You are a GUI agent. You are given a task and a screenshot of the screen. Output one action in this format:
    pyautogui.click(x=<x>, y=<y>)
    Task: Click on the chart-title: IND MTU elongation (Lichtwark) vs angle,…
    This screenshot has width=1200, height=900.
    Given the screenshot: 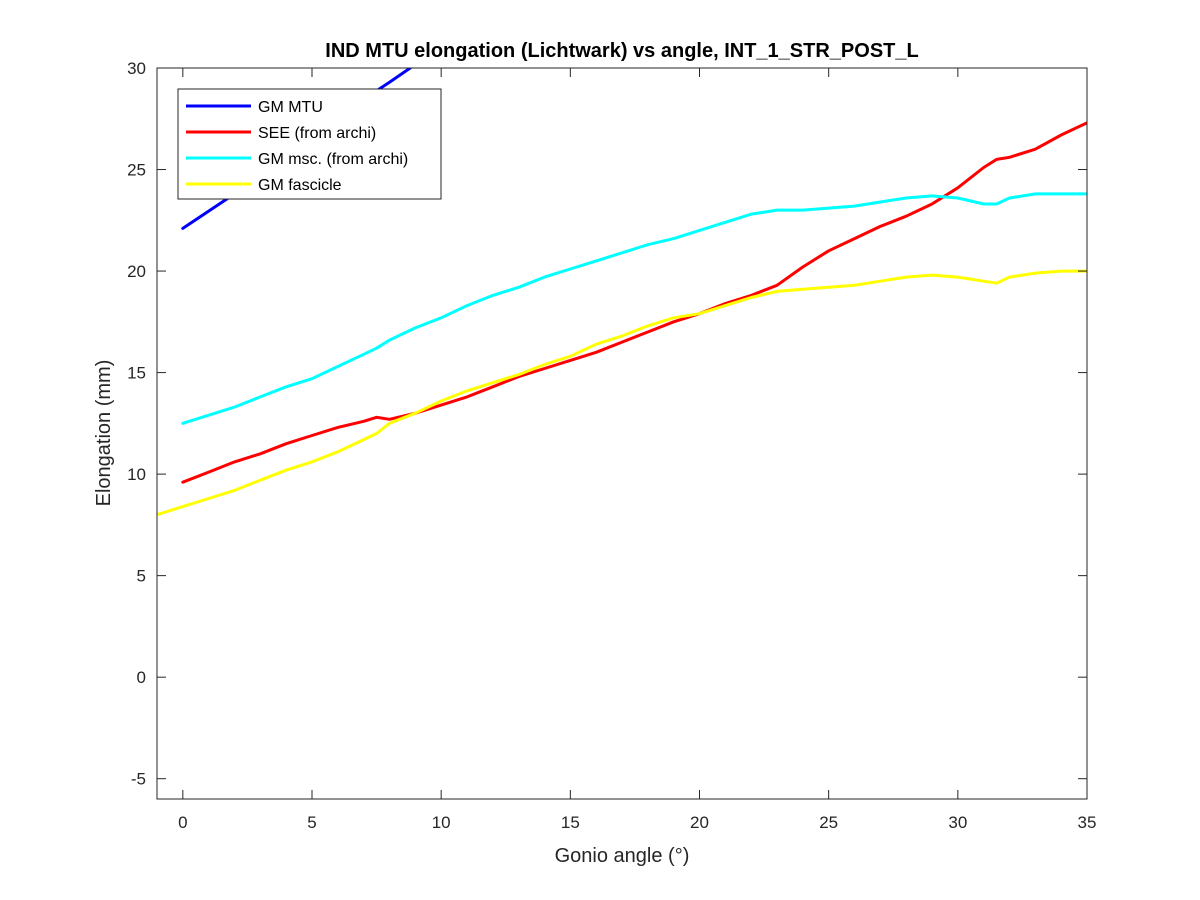 What is the action you would take?
    pyautogui.click(x=621, y=51)
    